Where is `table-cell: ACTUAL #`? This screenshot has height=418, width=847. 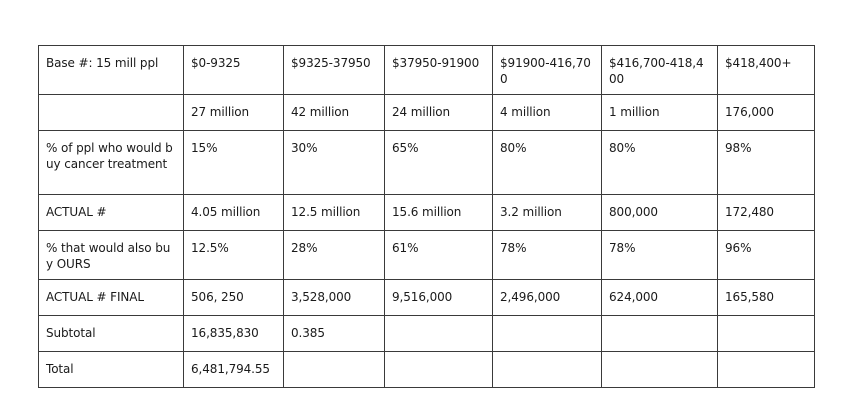
table-cell: ACTUAL # is located at coordinates (111, 212).